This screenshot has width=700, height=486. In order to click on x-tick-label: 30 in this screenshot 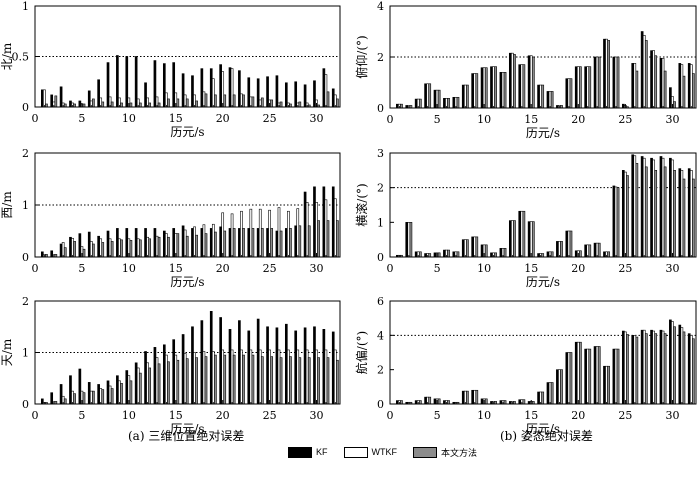, I will do `click(317, 415)`.